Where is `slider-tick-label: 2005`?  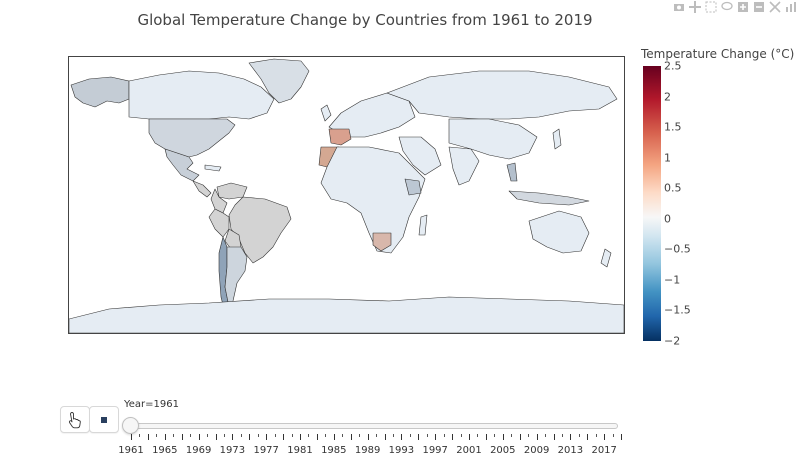 slider-tick-label: 2005 is located at coordinates (503, 450).